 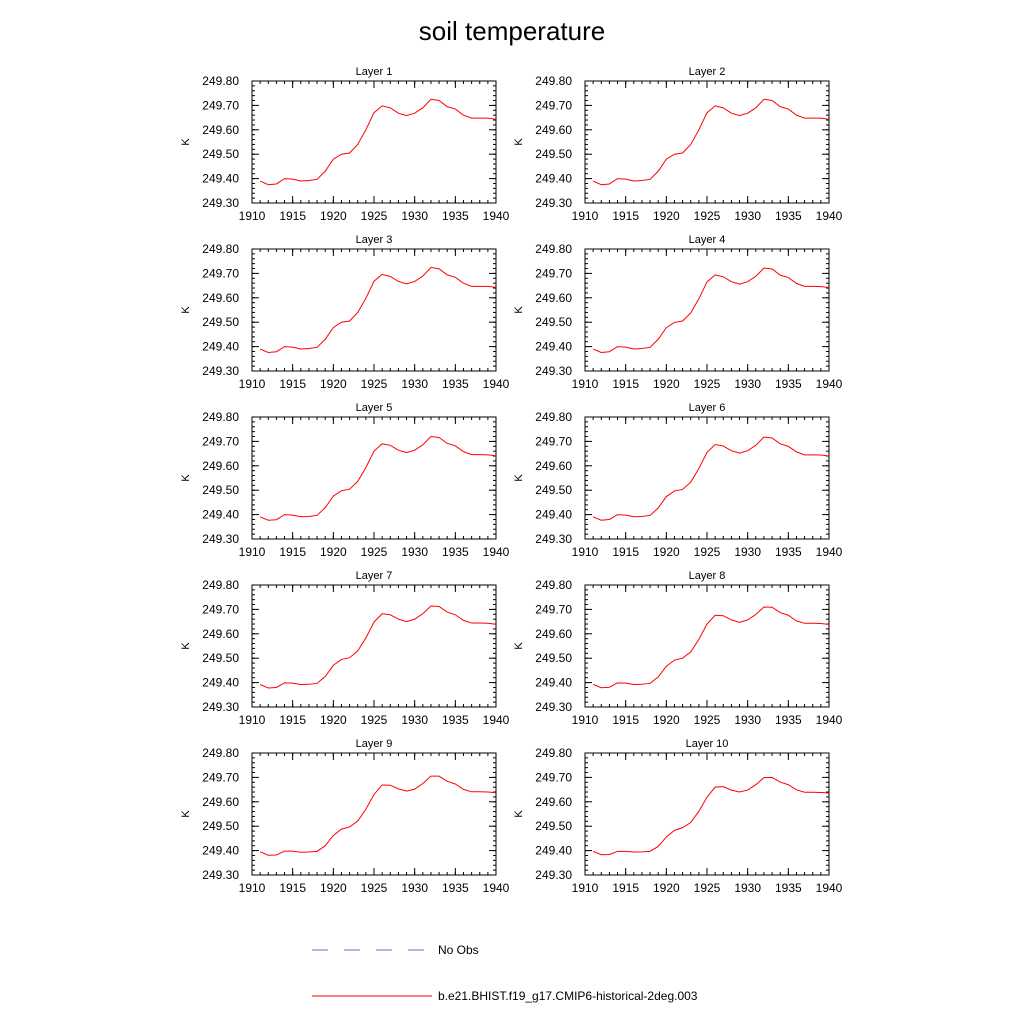 I want to click on panel-title: Layer 3, so click(x=374, y=240).